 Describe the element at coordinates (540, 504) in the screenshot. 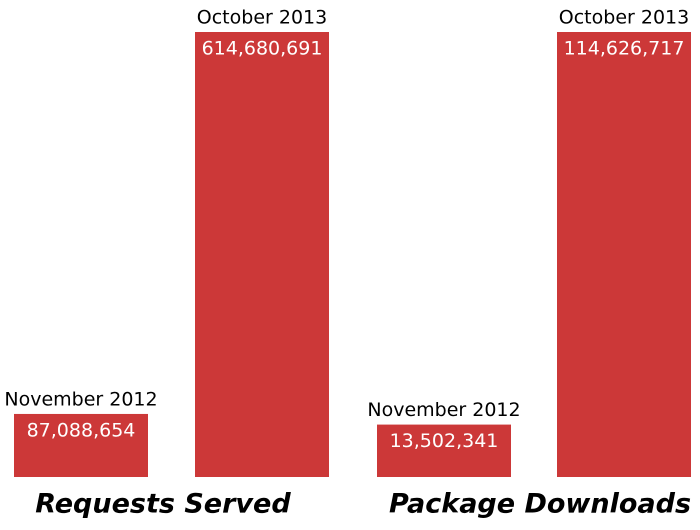

I see `chart-title: Package Downloads` at that location.